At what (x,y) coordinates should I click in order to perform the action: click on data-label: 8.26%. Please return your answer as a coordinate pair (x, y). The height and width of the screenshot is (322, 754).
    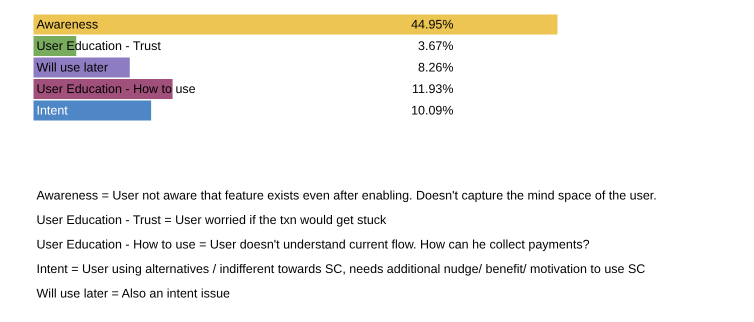
    Looking at the image, I should click on (436, 67).